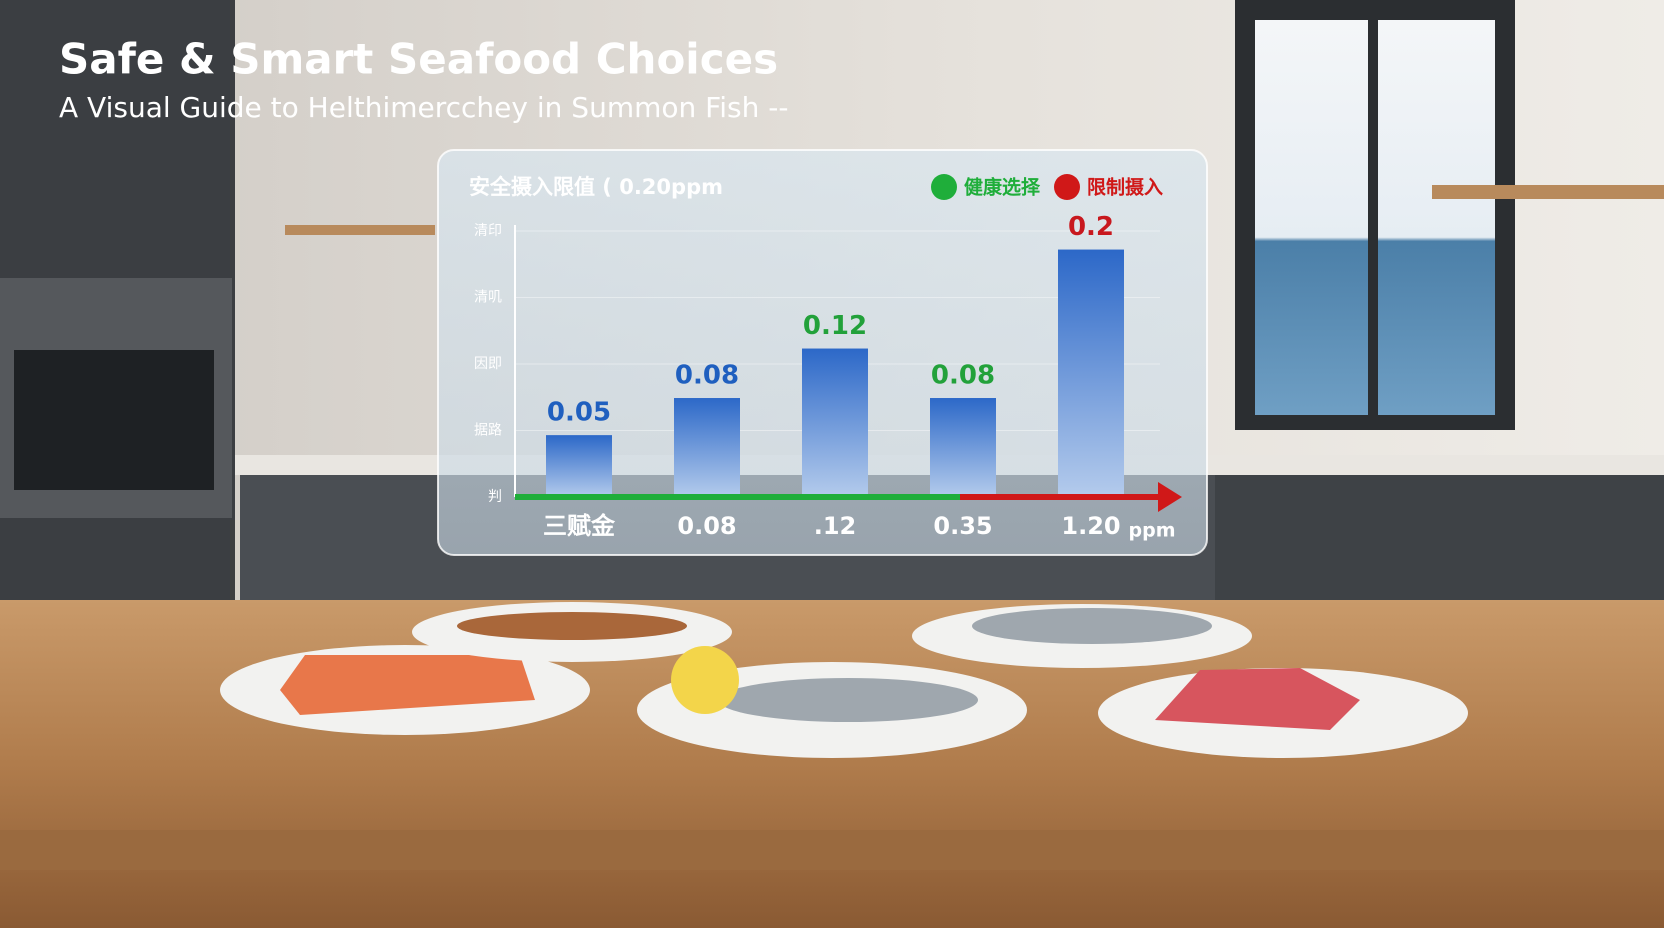 The width and height of the screenshot is (1664, 928). I want to click on x-tick-label: 三赋金, so click(579, 526).